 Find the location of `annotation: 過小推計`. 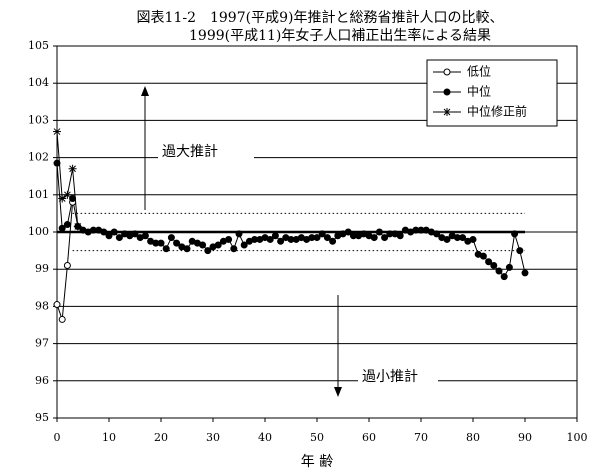

annotation: 過小推計 is located at coordinates (390, 377).